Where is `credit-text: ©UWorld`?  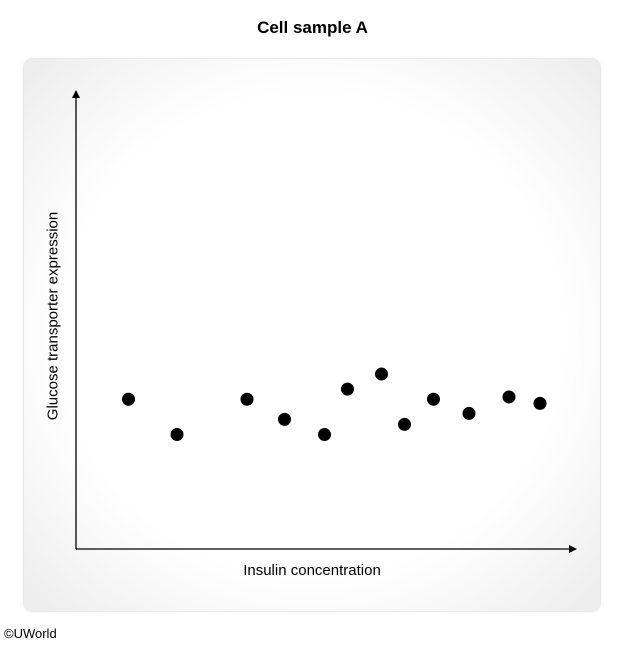
credit-text: ©UWorld is located at coordinates (30, 633).